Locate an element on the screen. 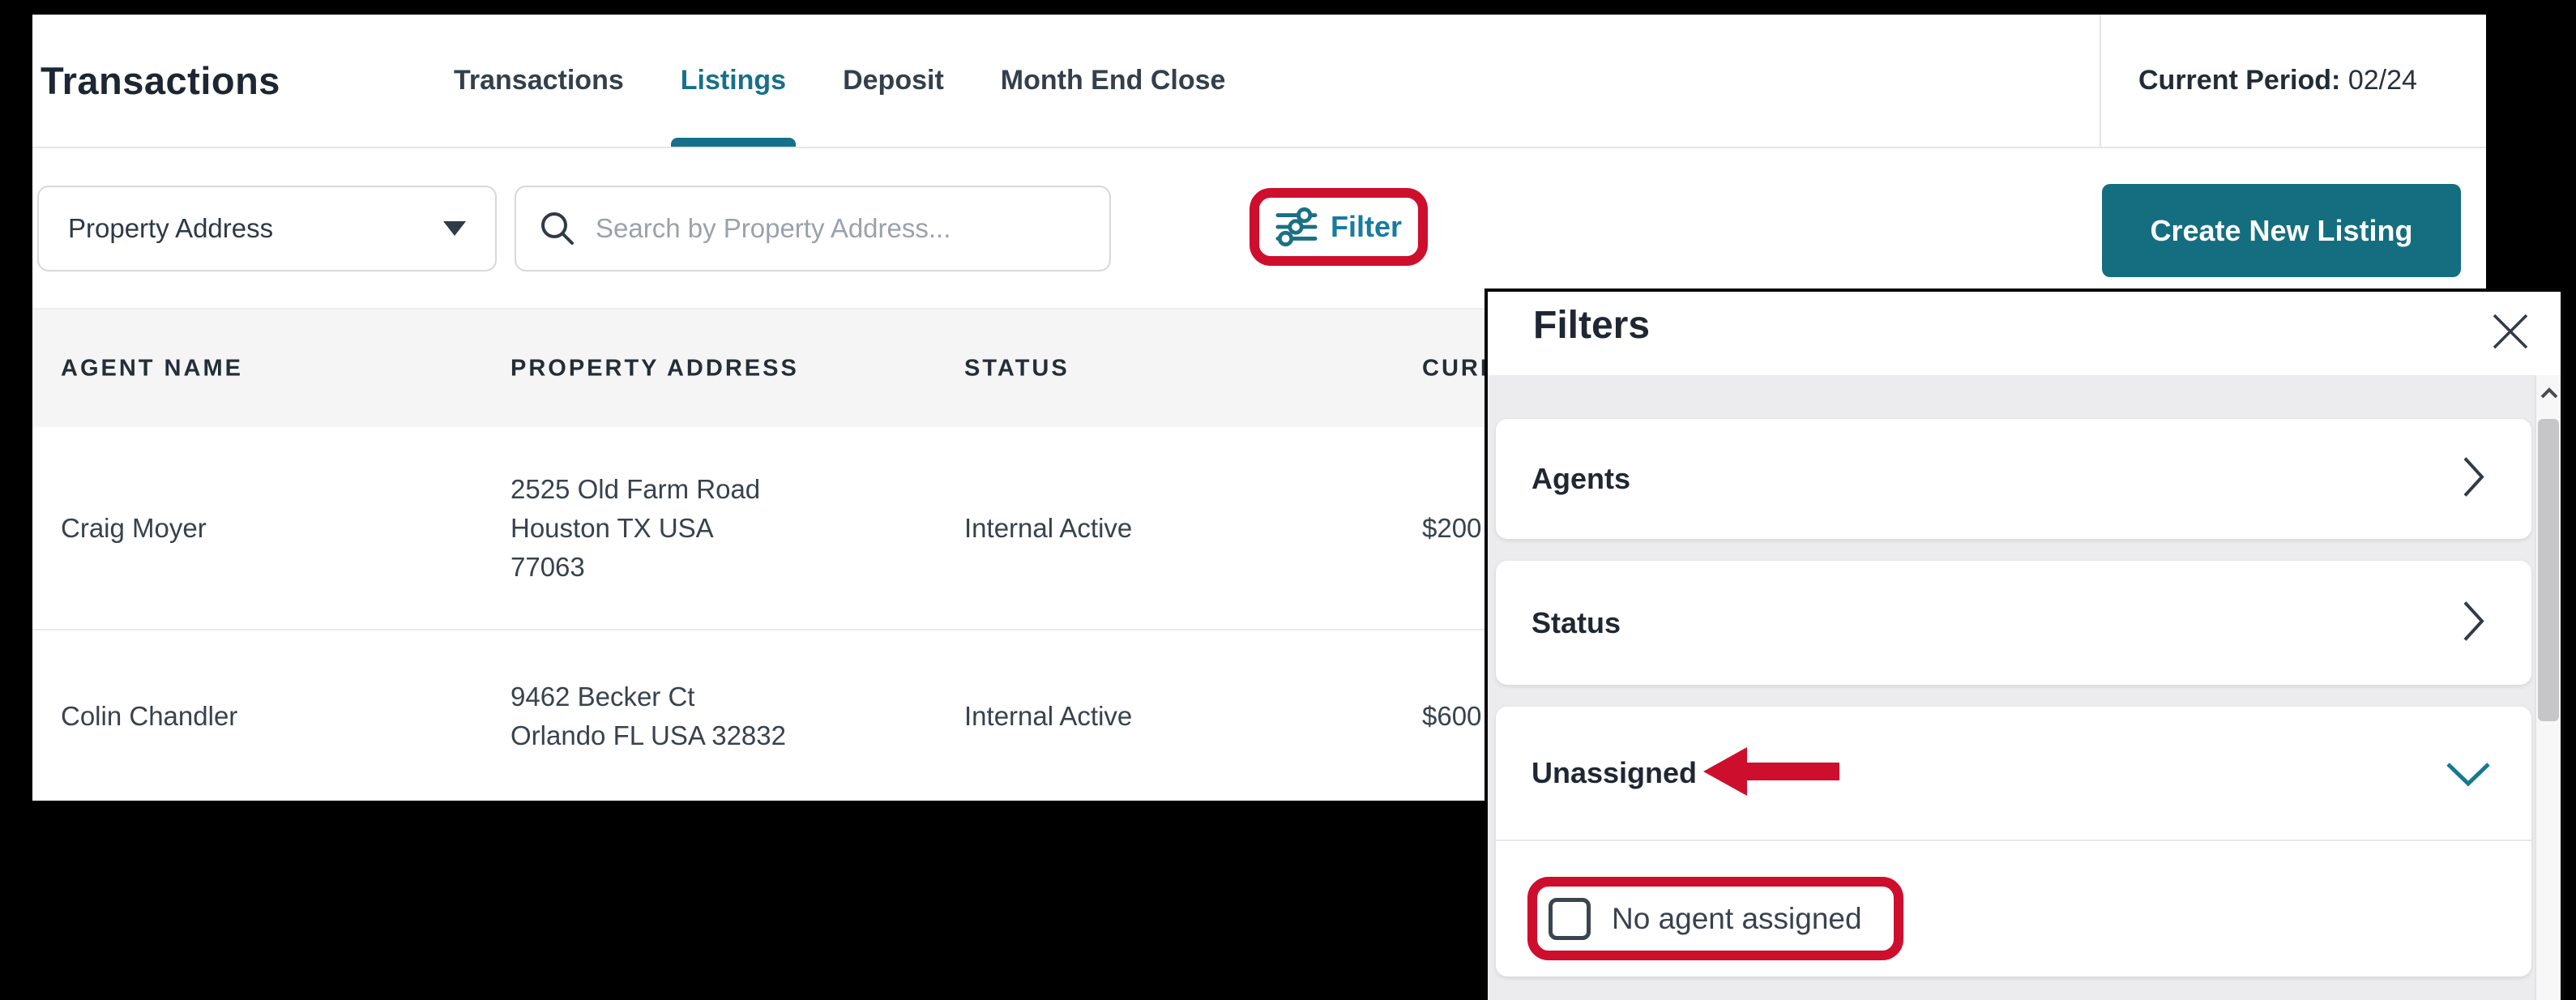  checkbox-annotation-box: No agent assigned is located at coordinates (1715, 918).